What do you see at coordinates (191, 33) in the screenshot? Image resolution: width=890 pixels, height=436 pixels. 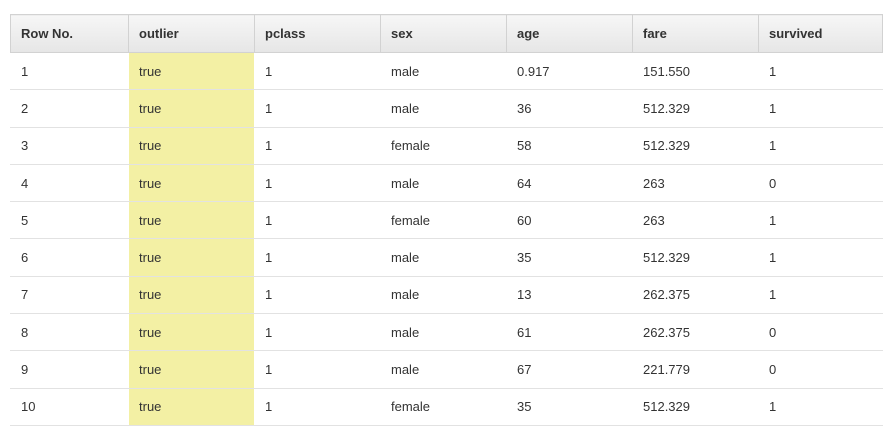 I see `column-header-outlier: outlier` at bounding box center [191, 33].